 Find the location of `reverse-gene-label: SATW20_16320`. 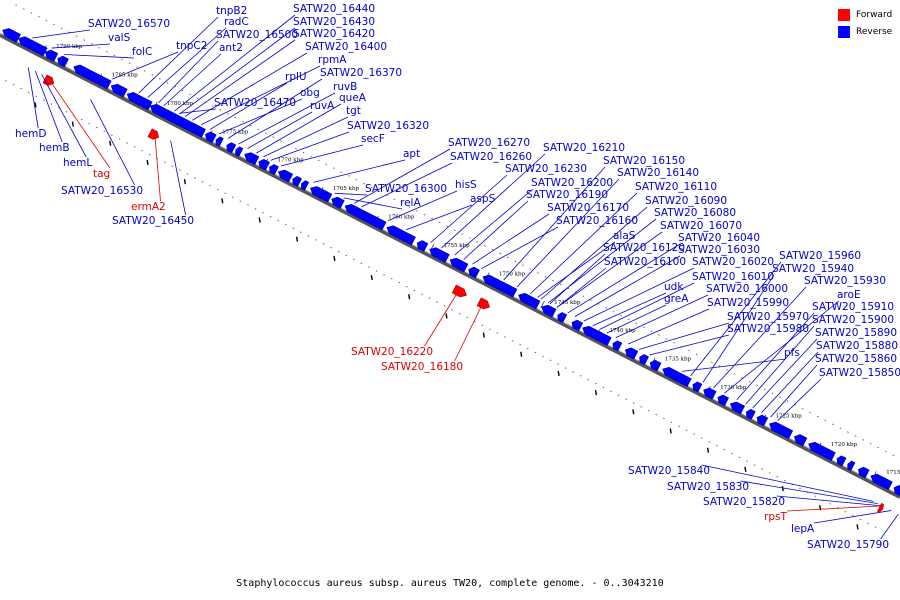

reverse-gene-label: SATW20_16320 is located at coordinates (388, 126).